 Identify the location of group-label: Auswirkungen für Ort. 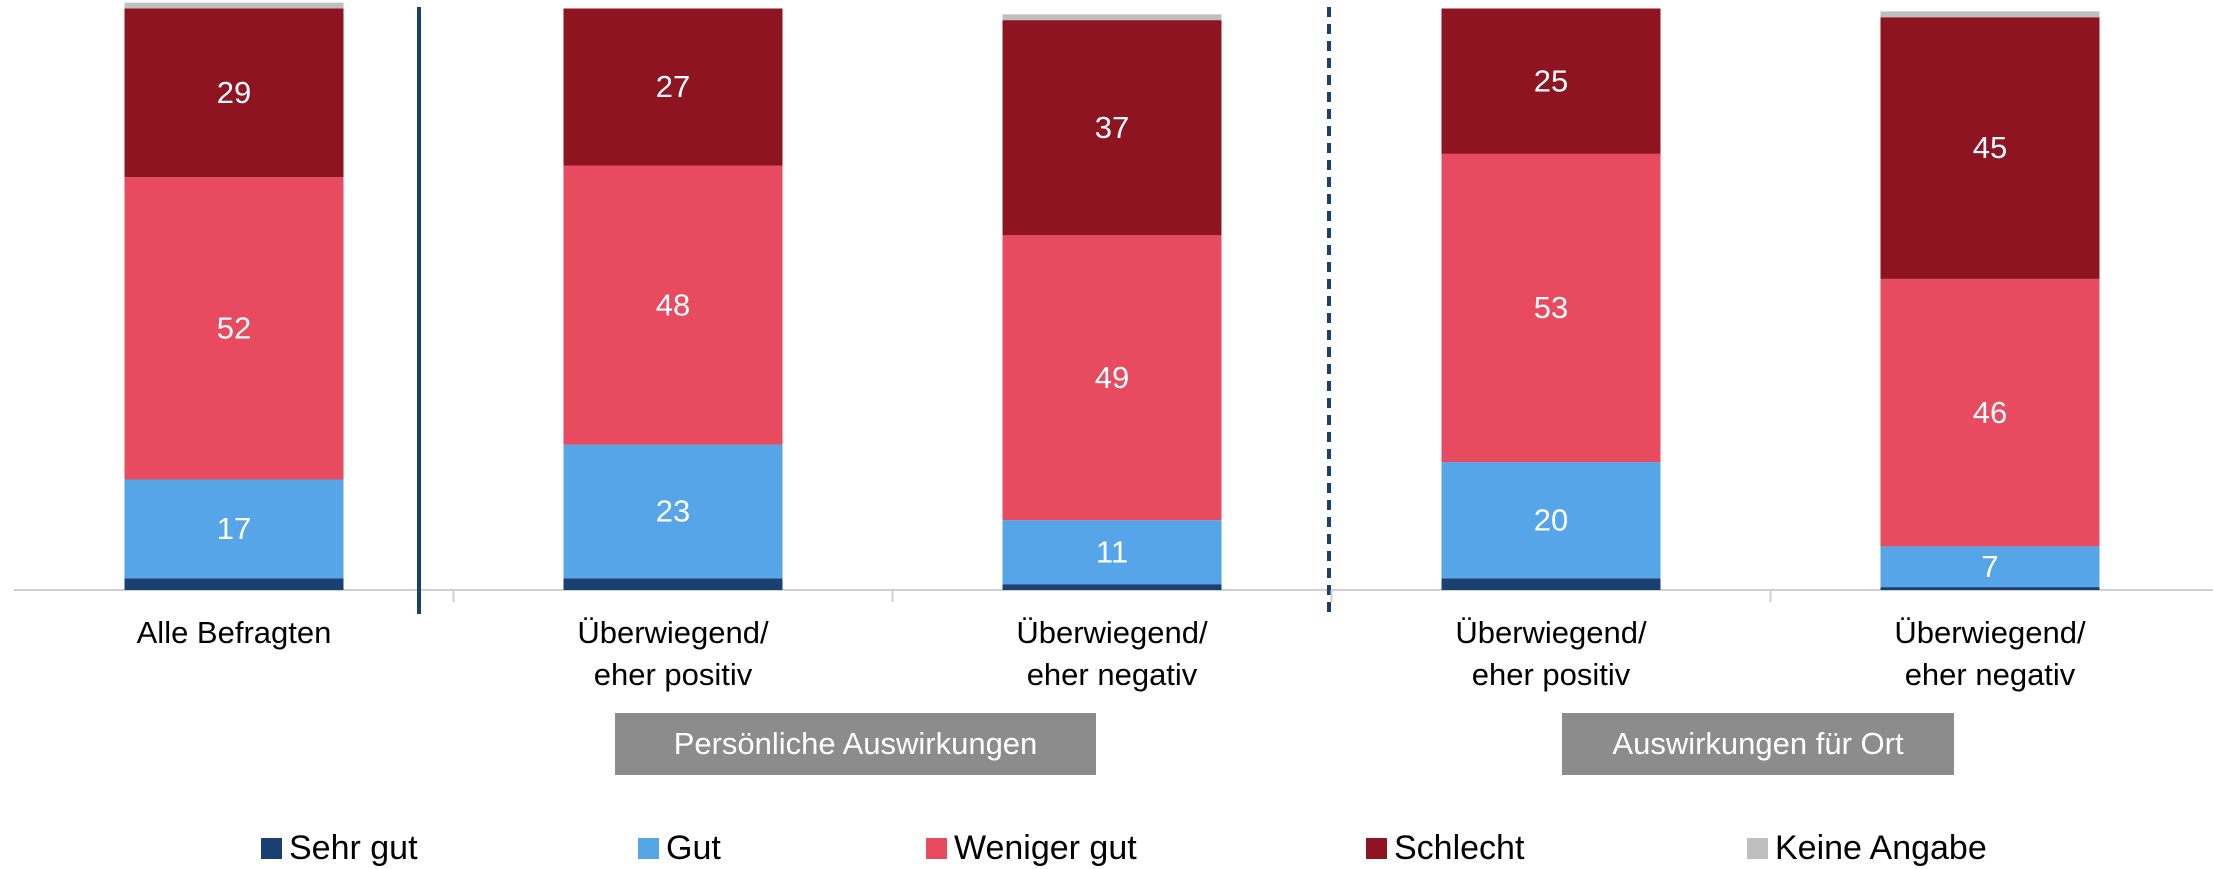
(1758, 743).